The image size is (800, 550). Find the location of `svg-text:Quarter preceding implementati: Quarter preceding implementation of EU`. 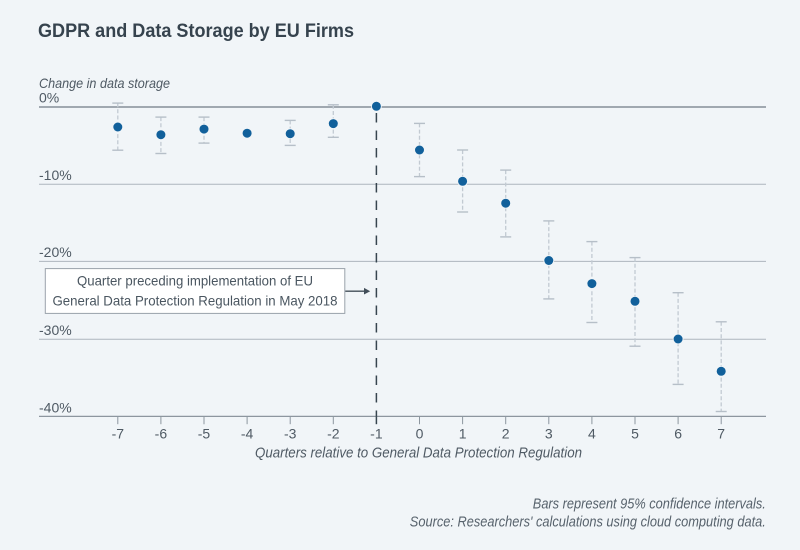

svg-text:Quarter preceding implementati: Quarter preceding implementation of EU is located at coordinates (195, 281).